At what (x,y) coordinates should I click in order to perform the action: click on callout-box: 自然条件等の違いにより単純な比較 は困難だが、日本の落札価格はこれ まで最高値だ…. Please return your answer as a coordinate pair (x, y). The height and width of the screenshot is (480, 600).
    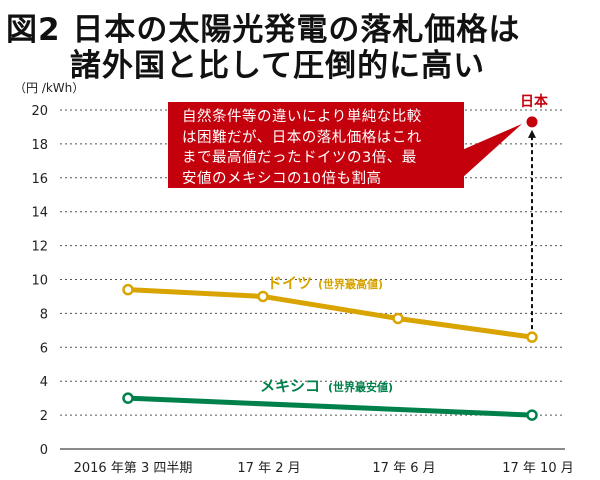
    Looking at the image, I should click on (316, 145).